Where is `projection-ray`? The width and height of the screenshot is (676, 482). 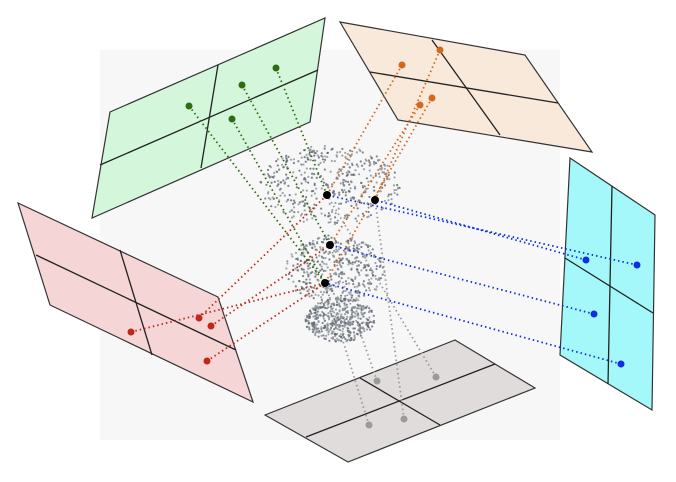
projection-ray is located at coordinates (381, 286).